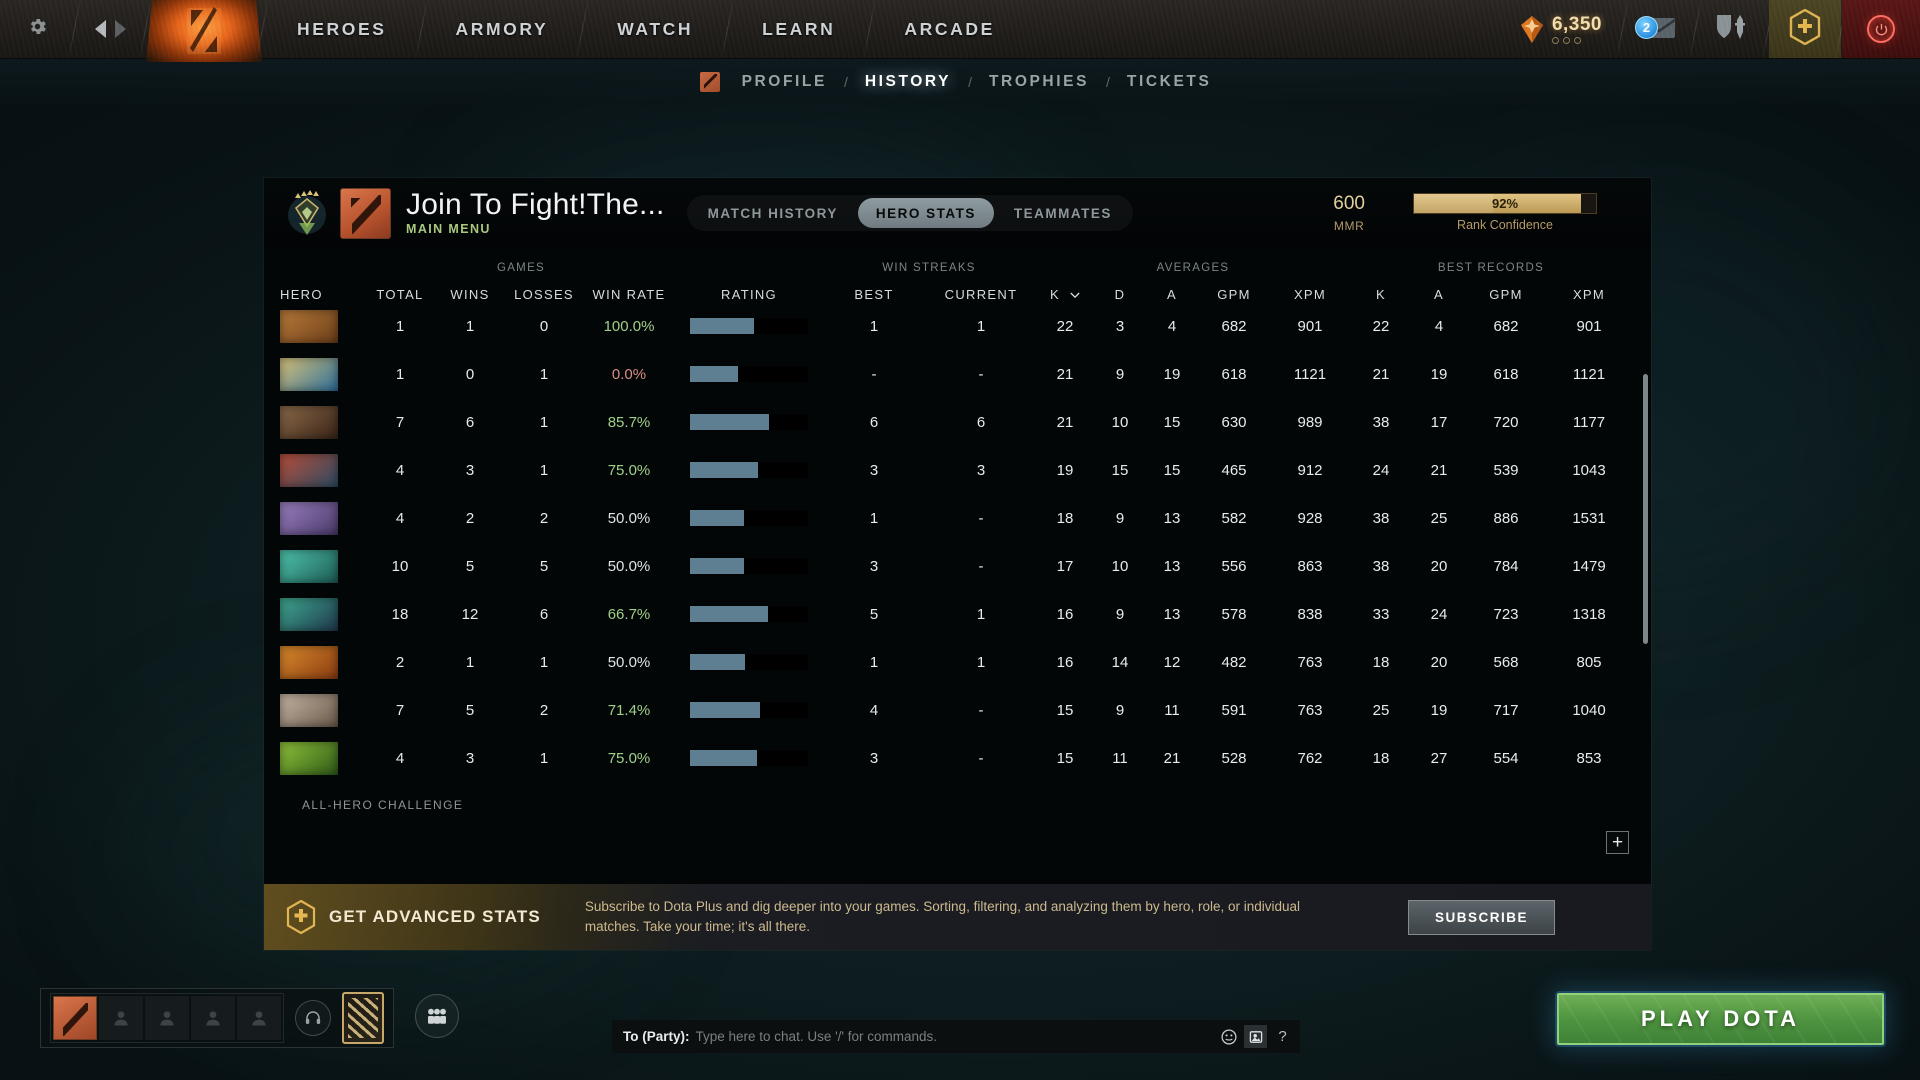 The image size is (1920, 1080). I want to click on table-row: 7 6 1 85.7% 6 6 21 10 15 630 989 38 17 720 1177, so click(957, 422).